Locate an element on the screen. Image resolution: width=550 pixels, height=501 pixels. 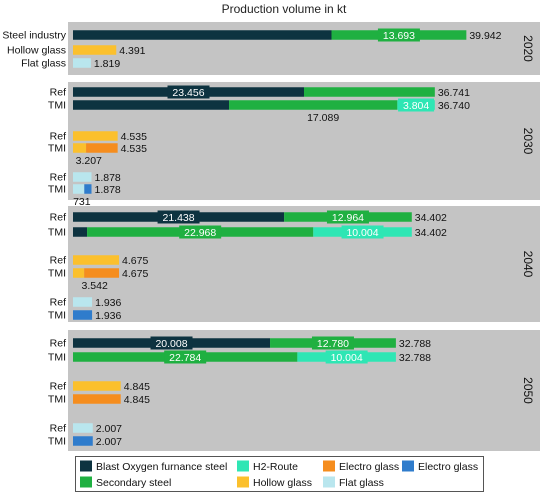
bar-row: TMI 4.845 is located at coordinates (99, 400).